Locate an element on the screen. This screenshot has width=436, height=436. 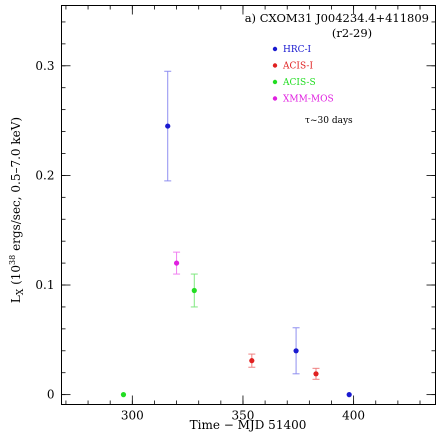
x-axis-label: Time − MJD 51400 is located at coordinates (248, 425).